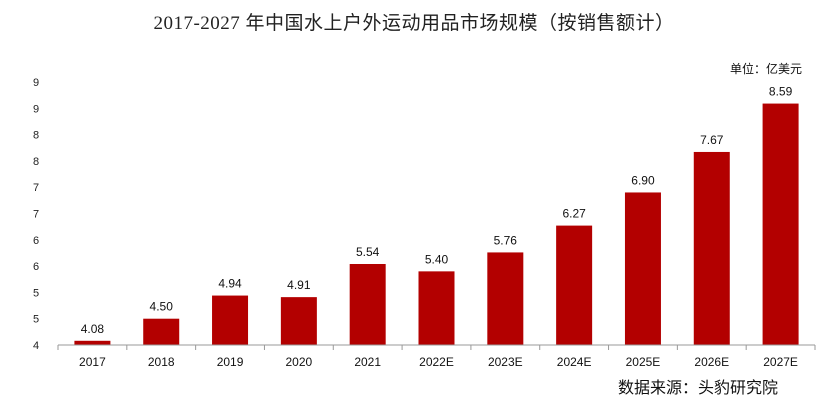 The width and height of the screenshot is (828, 400). I want to click on data-label: 5.76, so click(506, 240).